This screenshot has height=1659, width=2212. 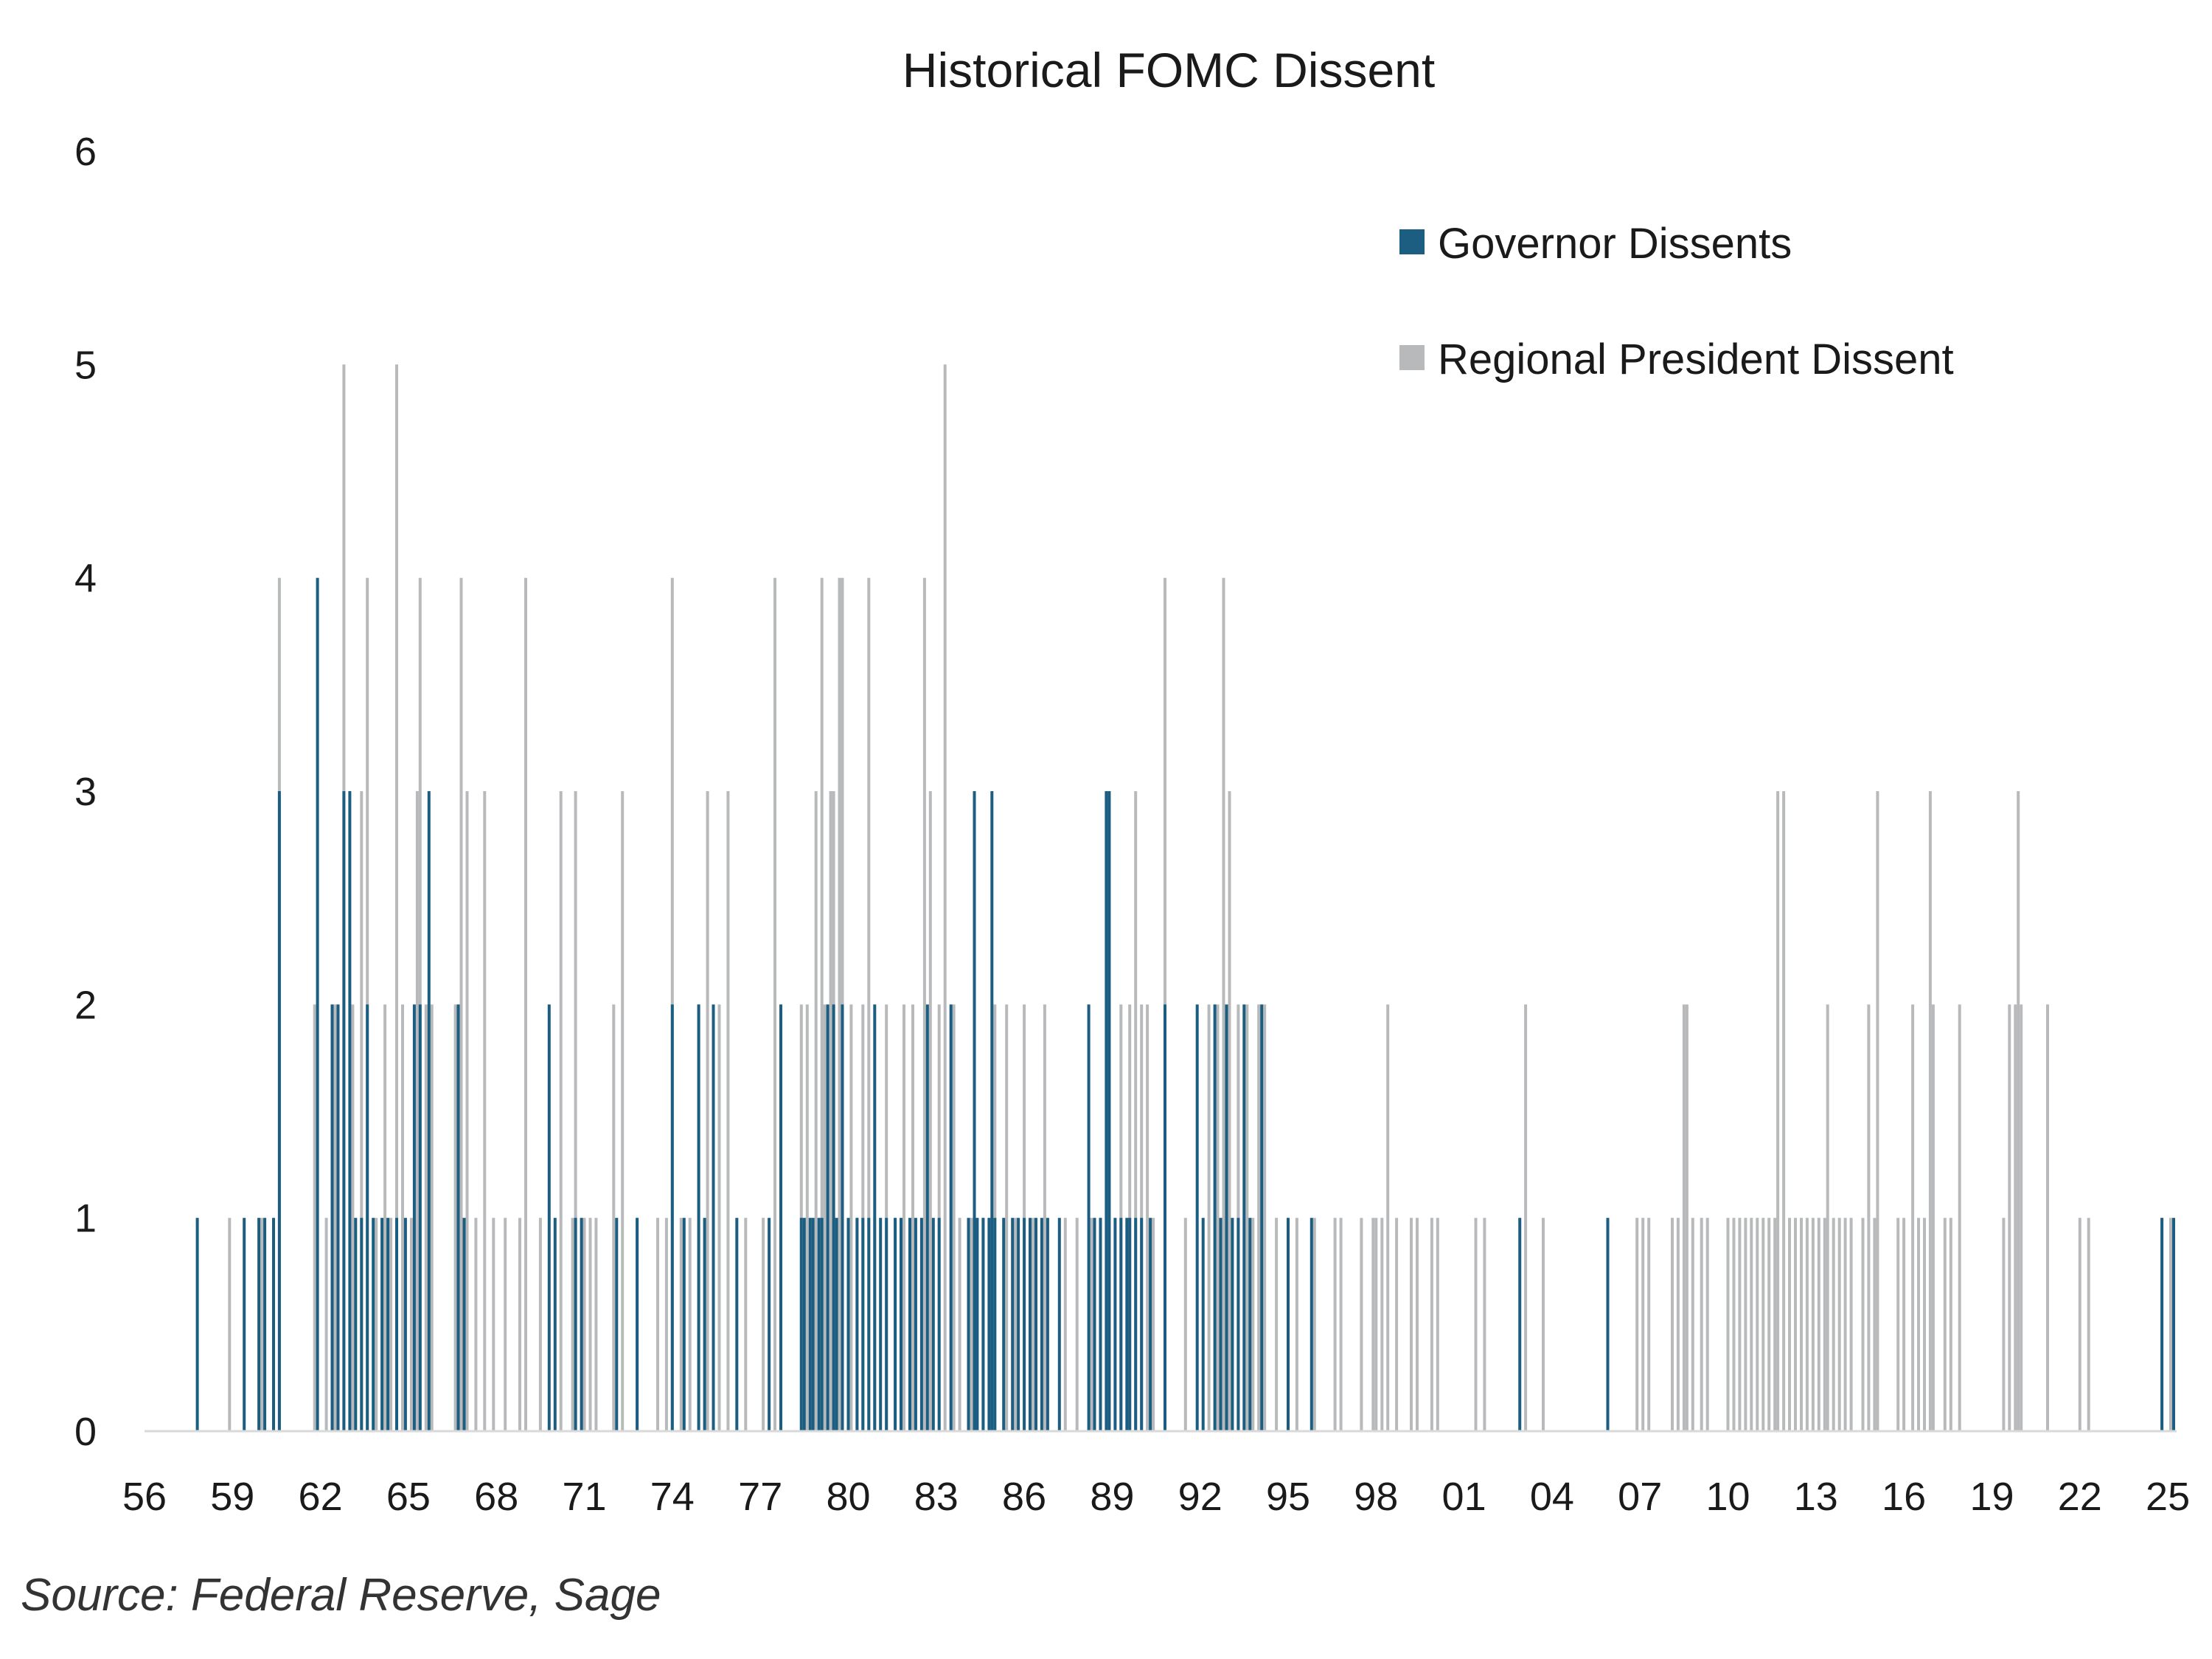 What do you see at coordinates (1696, 359) in the screenshot?
I see `legend-label-regional: Regional President Dissent` at bounding box center [1696, 359].